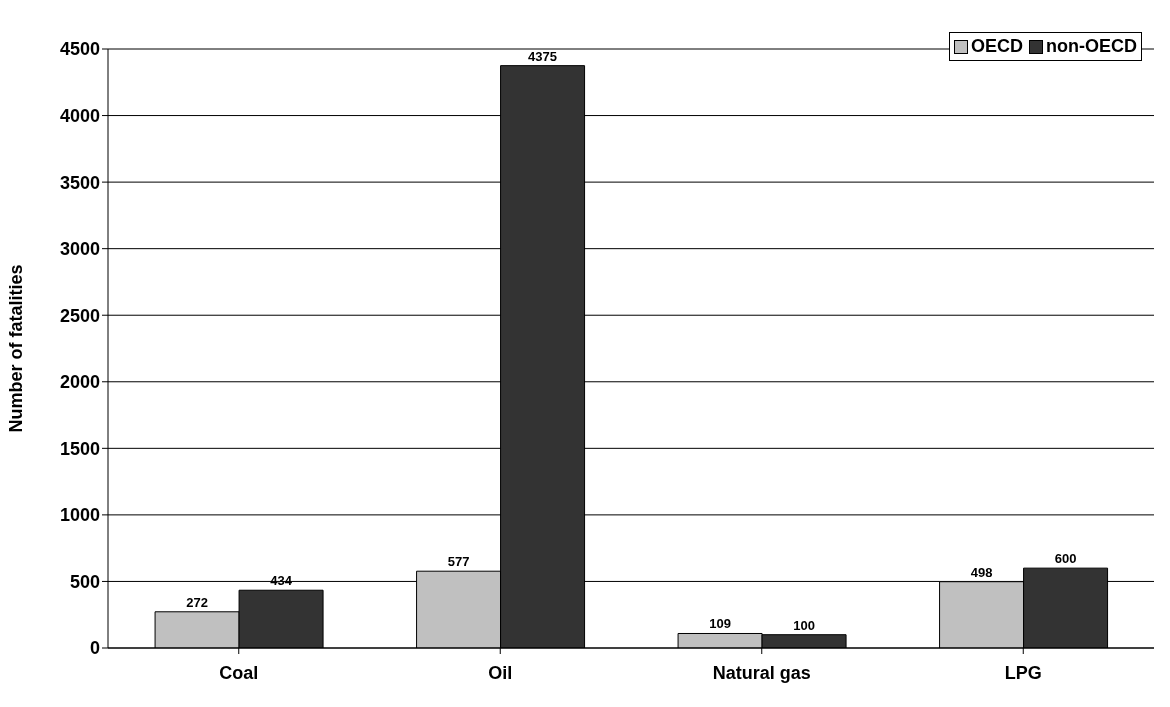  What do you see at coordinates (761, 672) in the screenshot?
I see `x-tick-label: Natural gas` at bounding box center [761, 672].